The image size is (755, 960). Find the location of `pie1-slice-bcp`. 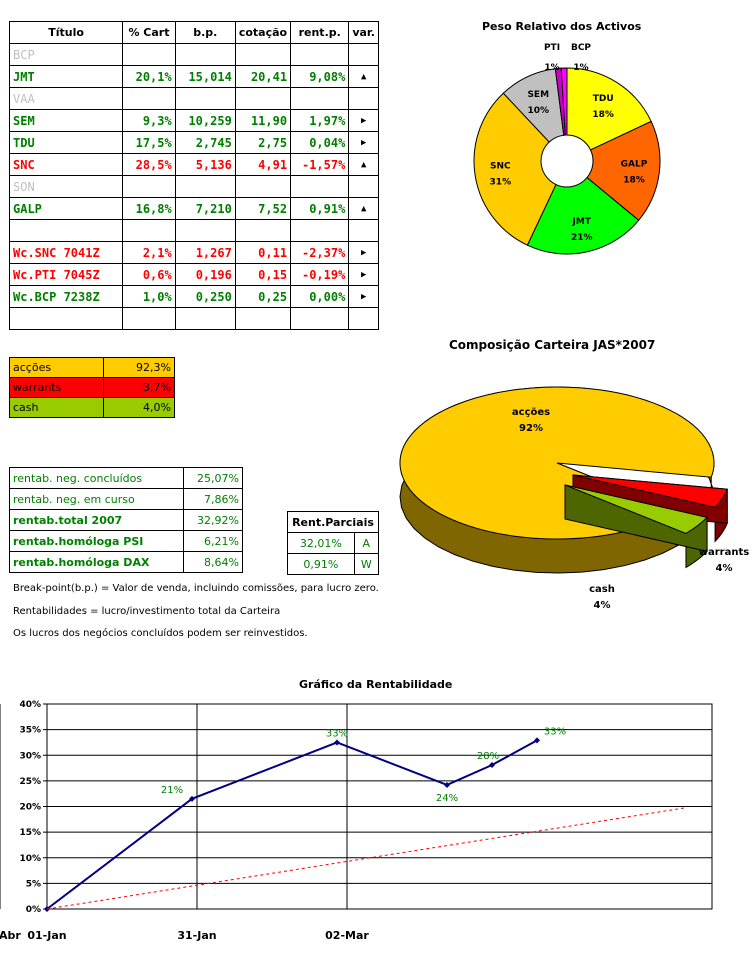

pie1-slice-bcp is located at coordinates (564, 101).